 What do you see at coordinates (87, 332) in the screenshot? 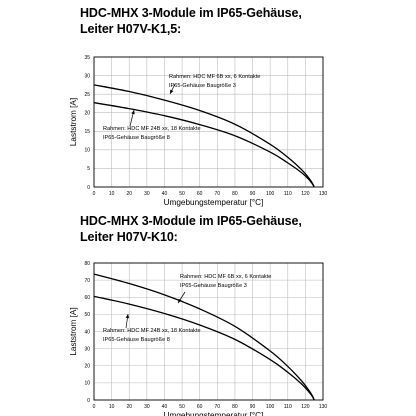
I see `y-tick-label: 40` at bounding box center [87, 332].